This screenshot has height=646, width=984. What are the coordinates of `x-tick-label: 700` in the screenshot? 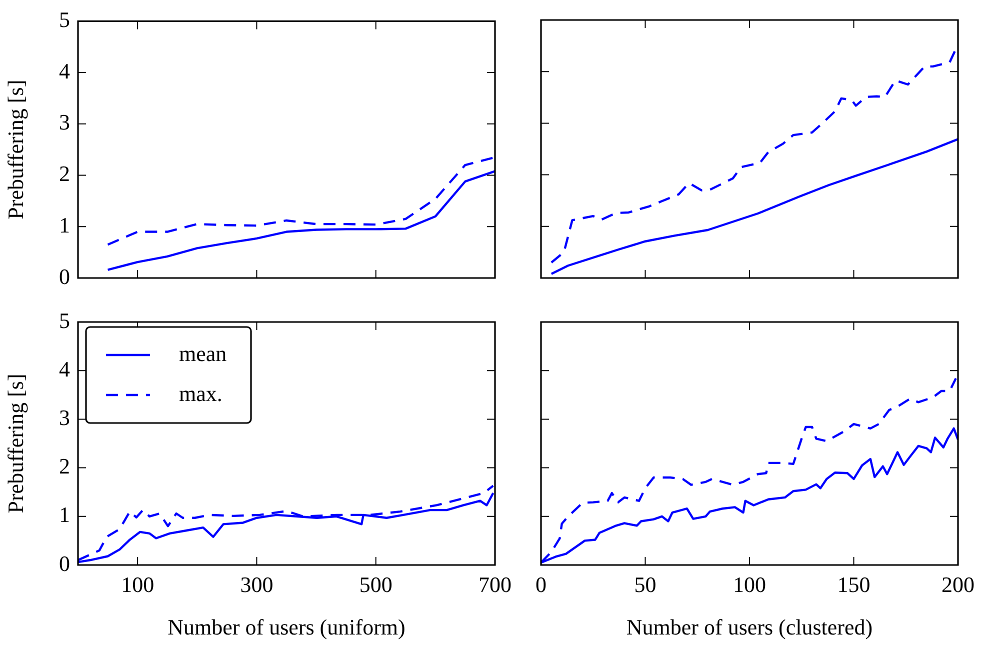 It's located at (495, 584).